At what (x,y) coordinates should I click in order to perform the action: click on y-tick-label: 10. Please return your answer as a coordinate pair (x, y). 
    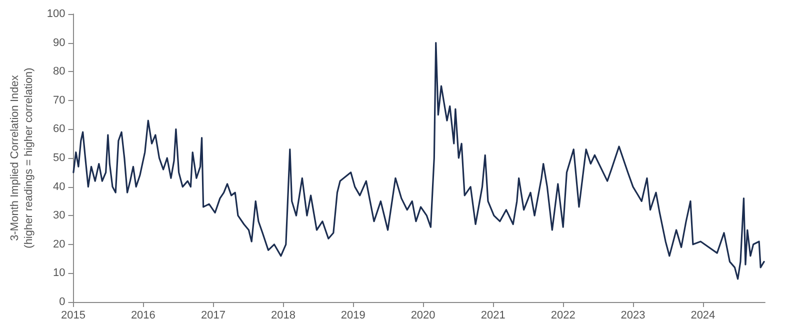
    Looking at the image, I should click on (59, 273).